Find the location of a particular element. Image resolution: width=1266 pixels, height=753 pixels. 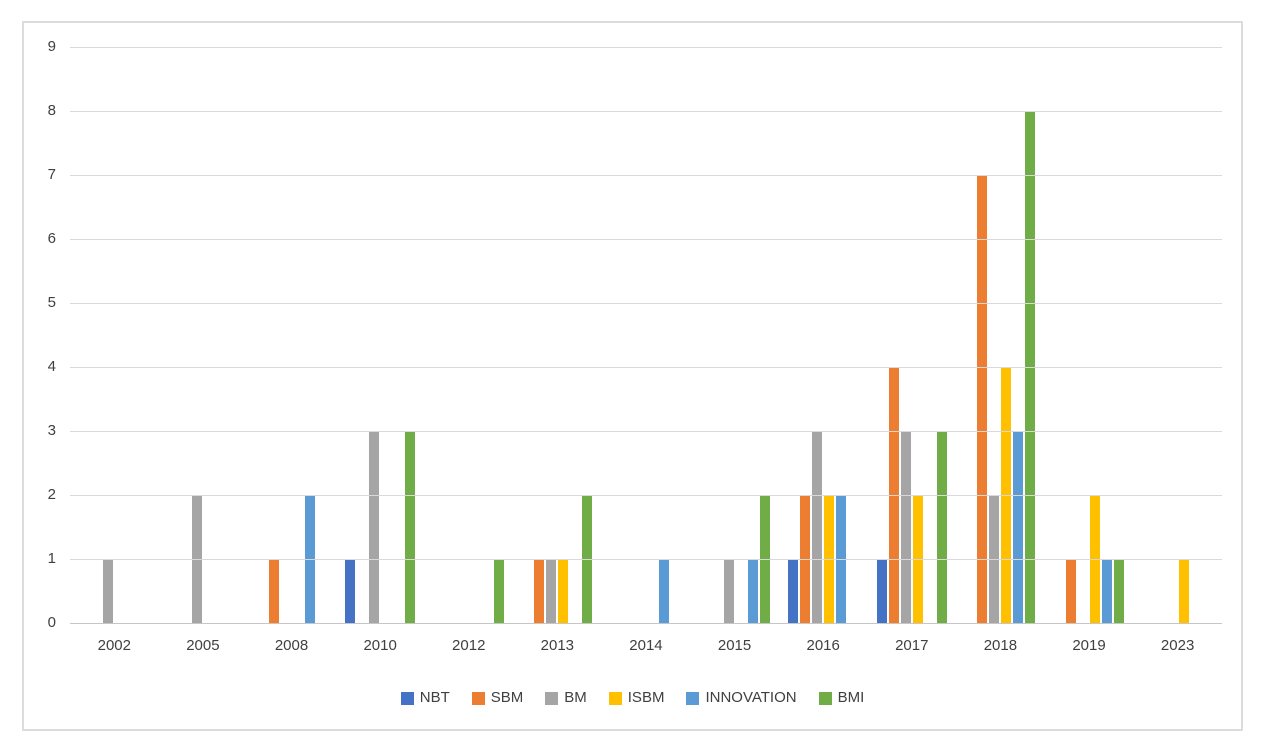

legend-label: BM is located at coordinates (575, 697).